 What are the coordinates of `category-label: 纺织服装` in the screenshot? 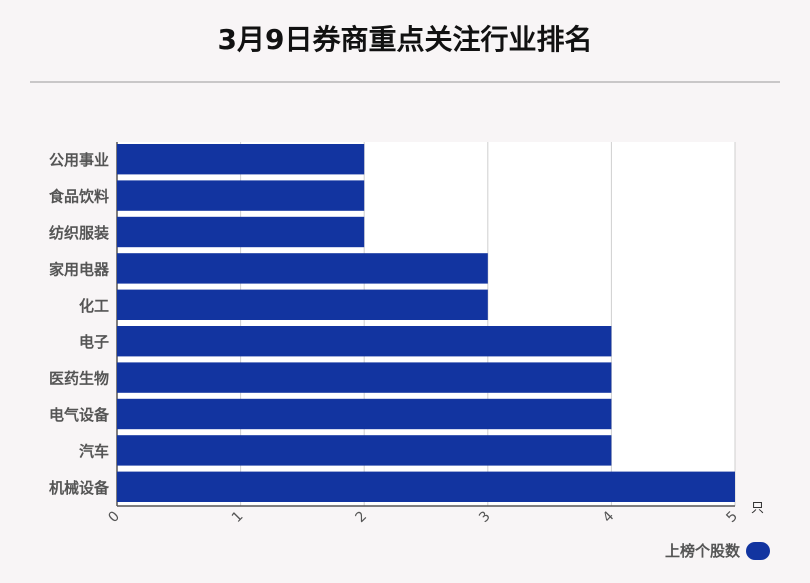 It's located at (79, 233).